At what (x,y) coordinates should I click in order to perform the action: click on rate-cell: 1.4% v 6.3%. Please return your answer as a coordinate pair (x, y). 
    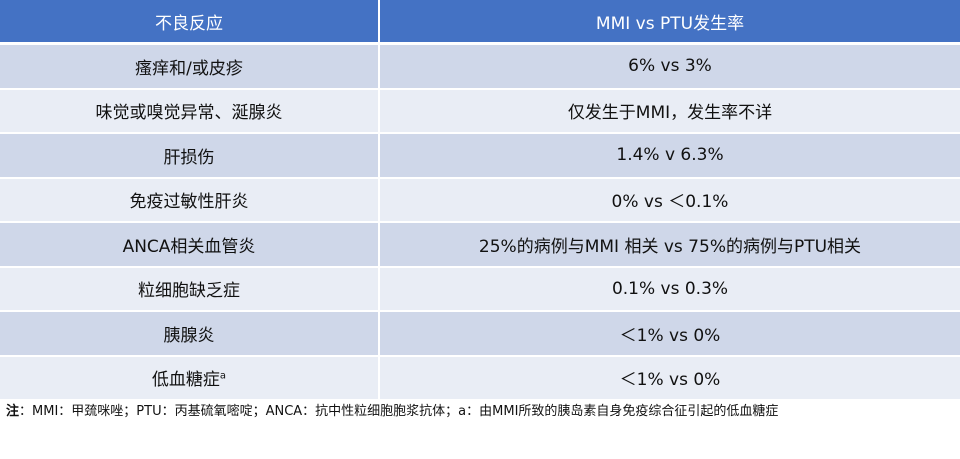
    Looking at the image, I should click on (670, 156).